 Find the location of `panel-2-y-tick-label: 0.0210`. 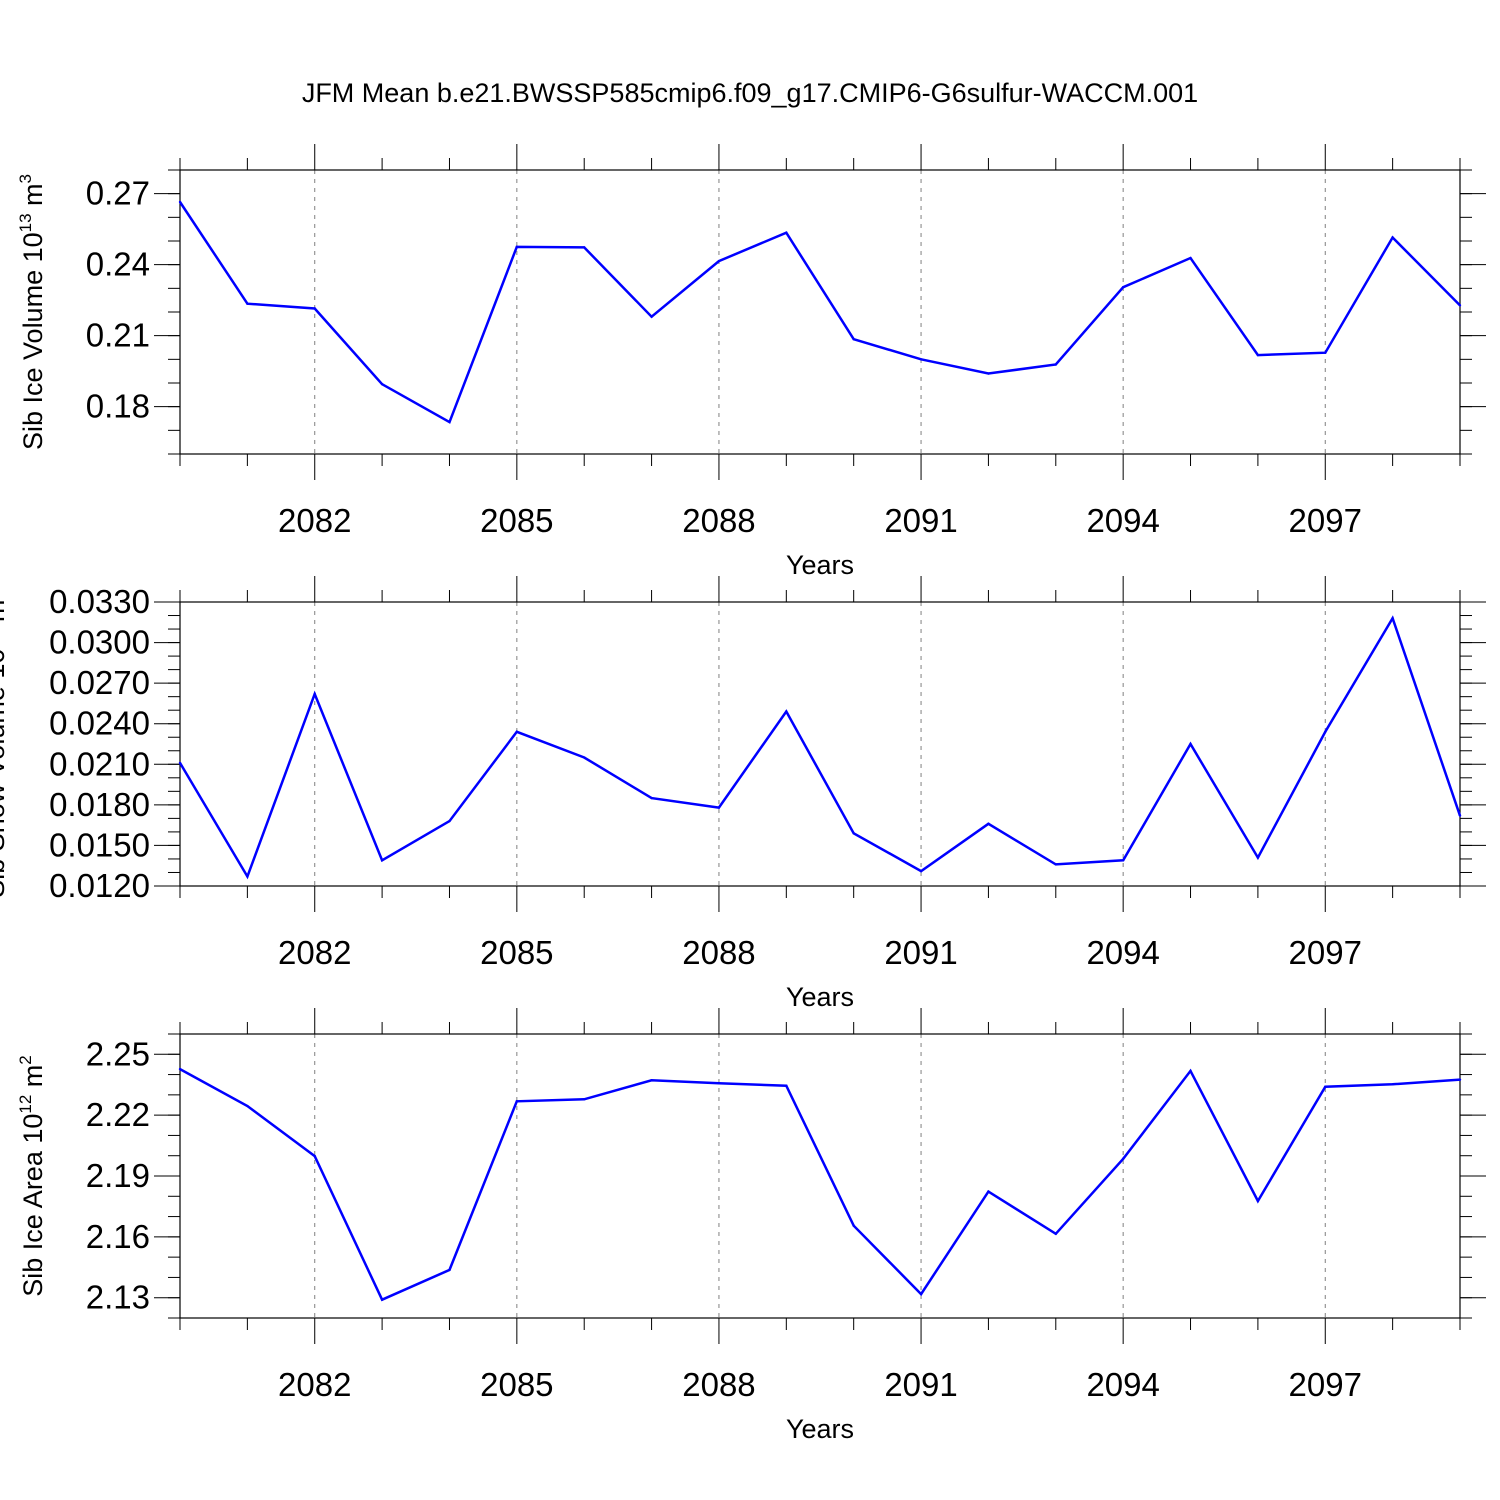

panel-2-y-tick-label: 0.0210 is located at coordinates (99, 763).